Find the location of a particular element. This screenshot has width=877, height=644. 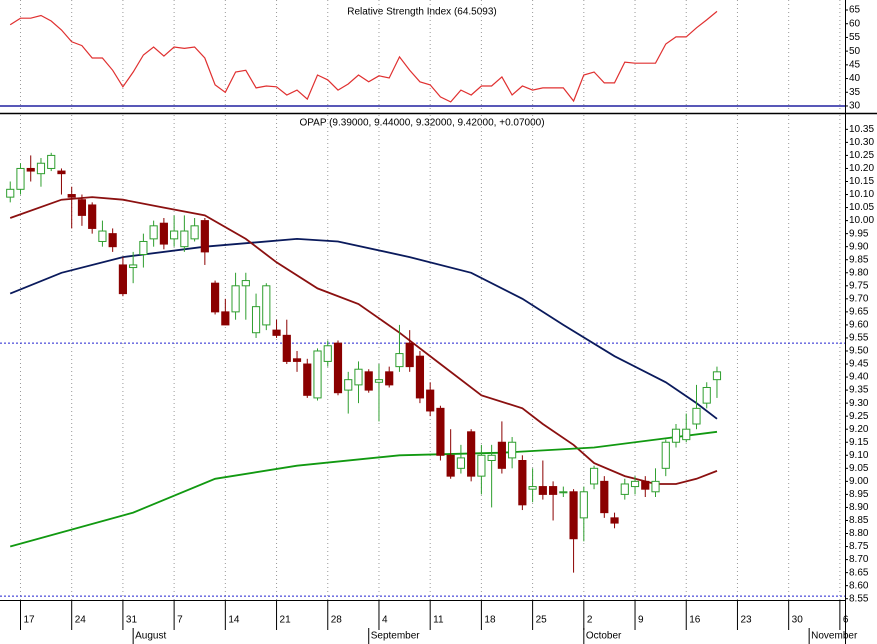

x-tick-label: 4 is located at coordinates (385, 620).